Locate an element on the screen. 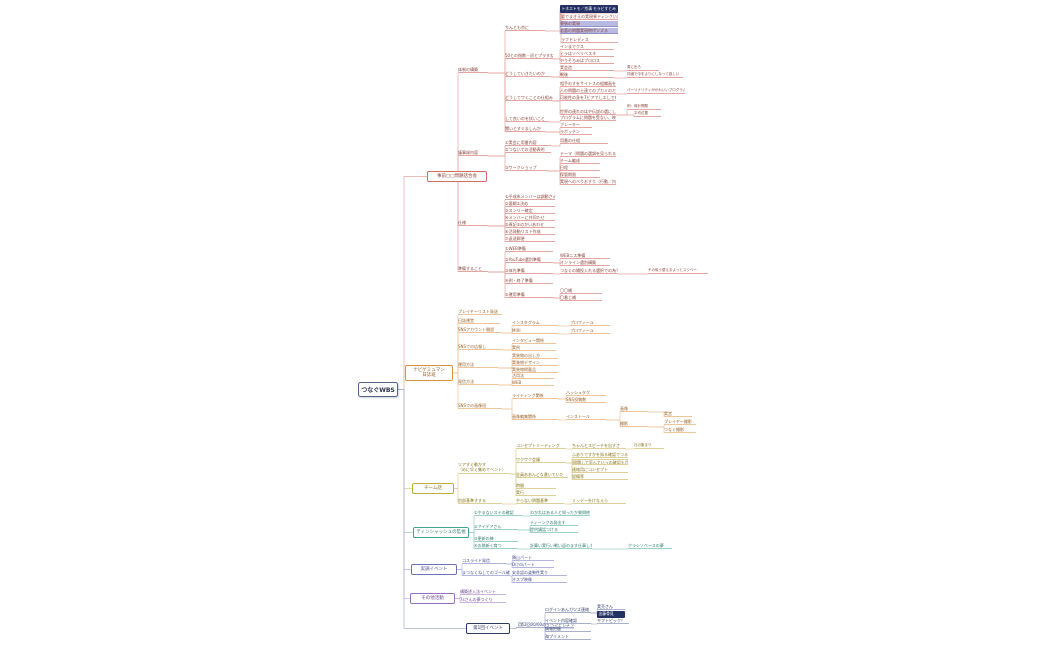 The image size is (1050, 650). topic-node: インタビュー関係 is located at coordinates (534, 341).